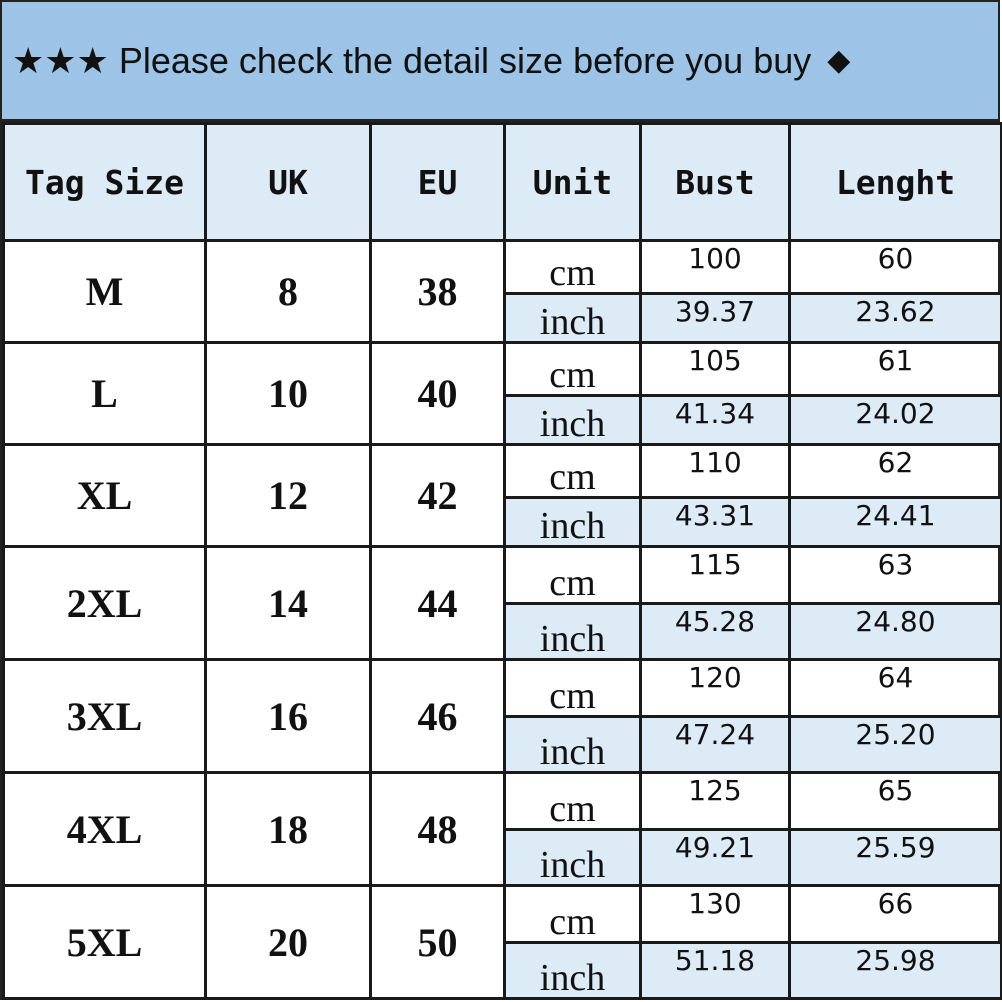 This screenshot has width=1002, height=1002. I want to click on uk-cell: 20, so click(288, 942).